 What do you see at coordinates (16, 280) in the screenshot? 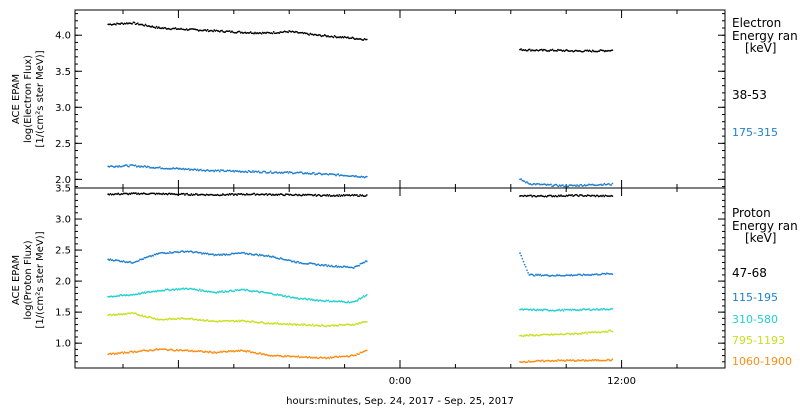
I see `proton-ylabel-line-1: ACE EPAM` at bounding box center [16, 280].